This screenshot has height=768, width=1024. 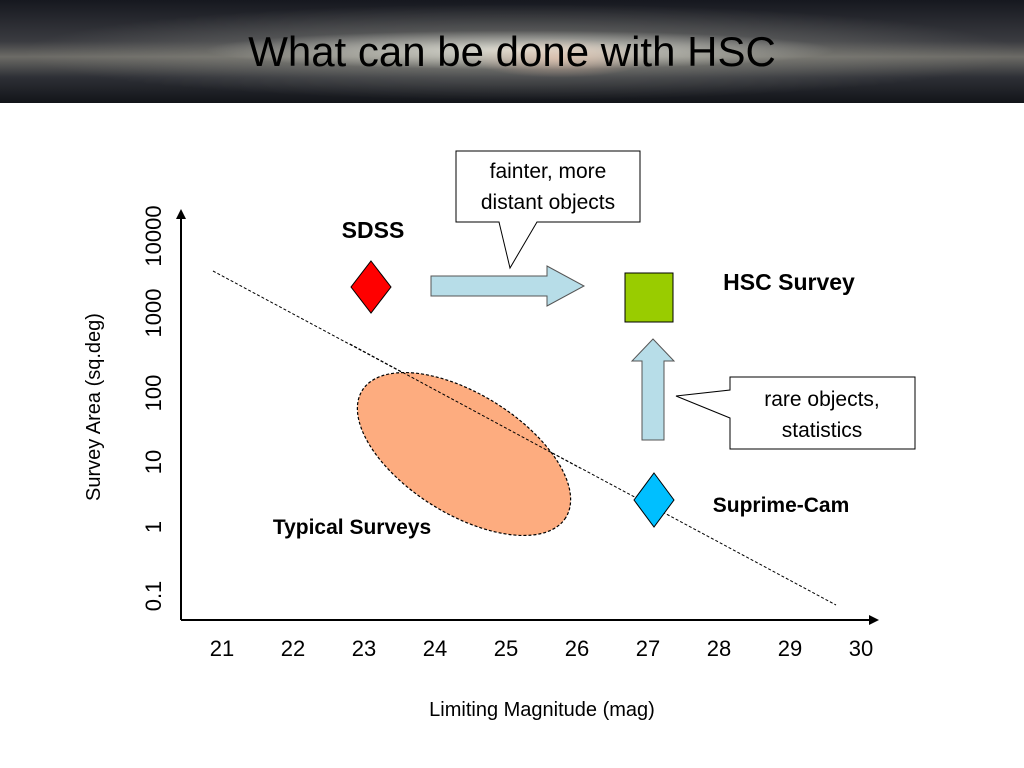 What do you see at coordinates (548, 202) in the screenshot?
I see `fainter-callout-line2: distant objects` at bounding box center [548, 202].